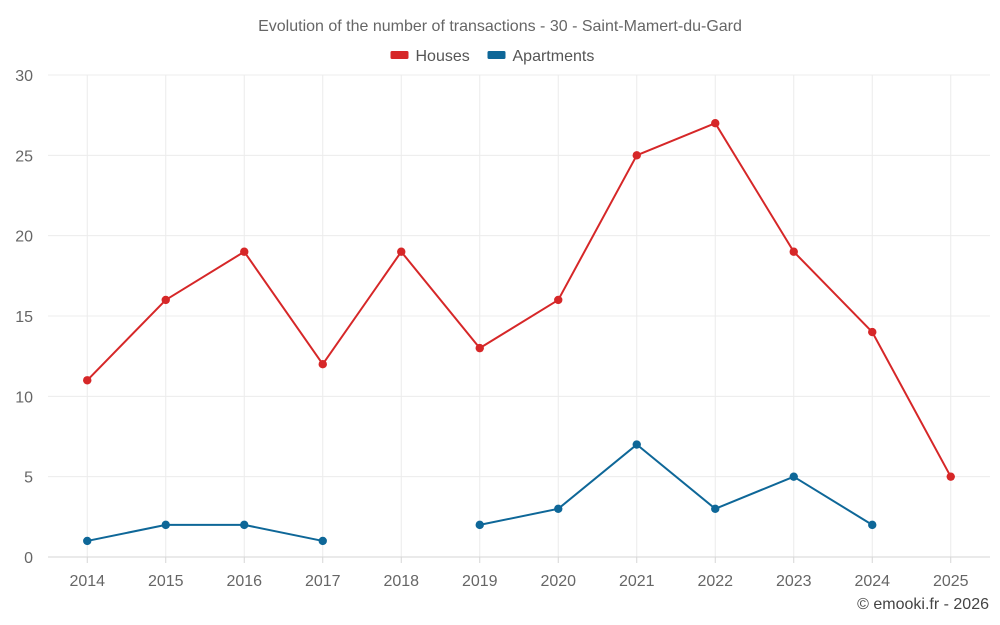  What do you see at coordinates (401, 581) in the screenshot?
I see `x-tick-label: 2018` at bounding box center [401, 581].